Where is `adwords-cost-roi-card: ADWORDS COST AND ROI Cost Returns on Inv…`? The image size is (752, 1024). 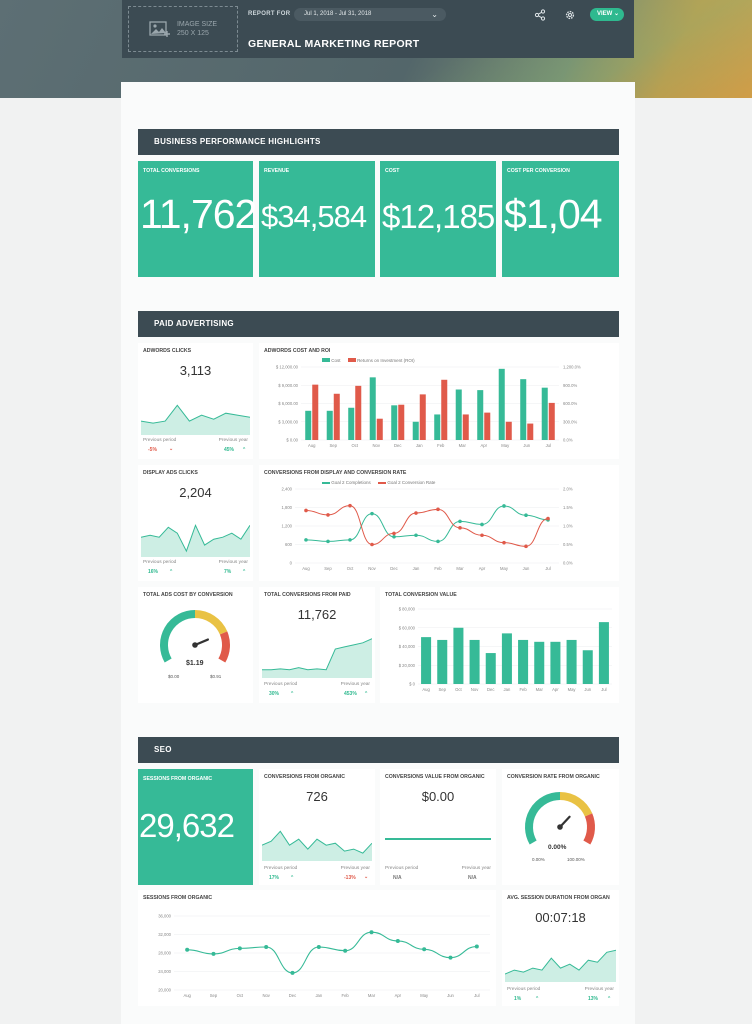 adwords-cost-roi-card: ADWORDS COST AND ROI Cost Returns on Inv… is located at coordinates (439, 401).